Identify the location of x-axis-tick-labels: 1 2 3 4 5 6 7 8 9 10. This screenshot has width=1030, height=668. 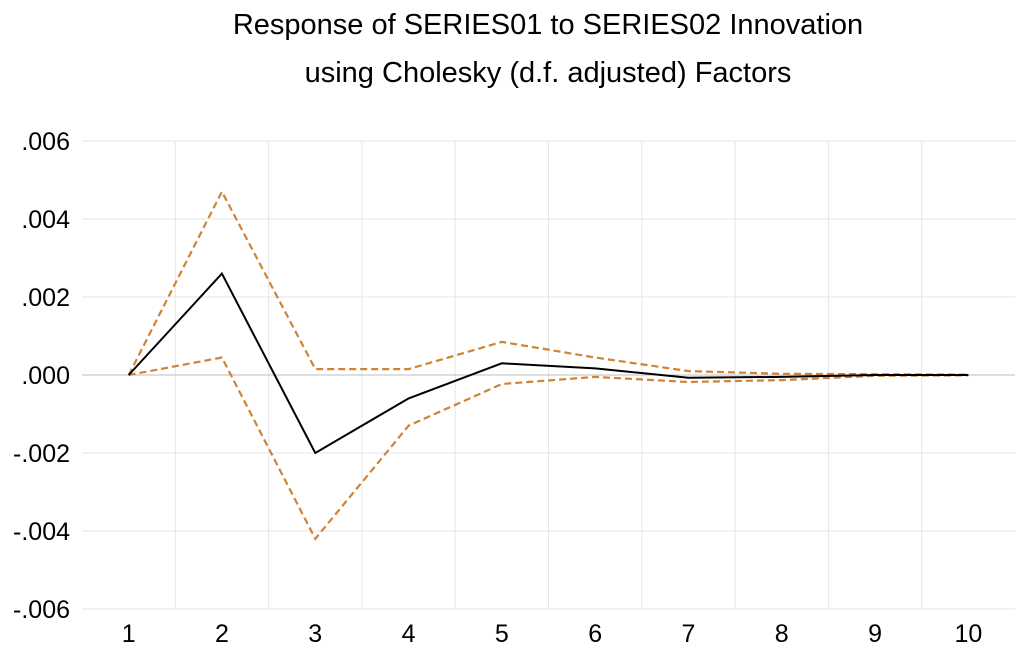
(552, 634).